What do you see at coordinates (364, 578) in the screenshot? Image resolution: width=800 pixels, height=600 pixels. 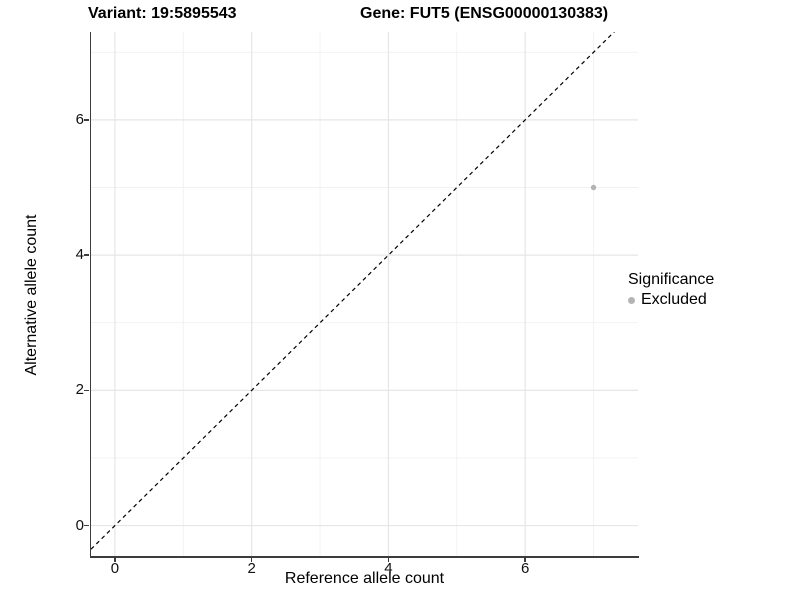 I see `x-axis-title: Reference allele count` at bounding box center [364, 578].